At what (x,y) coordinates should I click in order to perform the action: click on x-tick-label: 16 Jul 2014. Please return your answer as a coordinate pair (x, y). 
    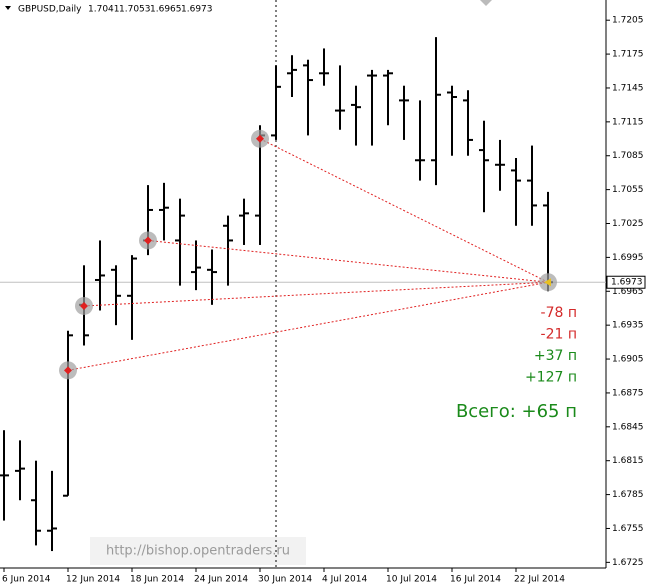
    Looking at the image, I should click on (475, 580).